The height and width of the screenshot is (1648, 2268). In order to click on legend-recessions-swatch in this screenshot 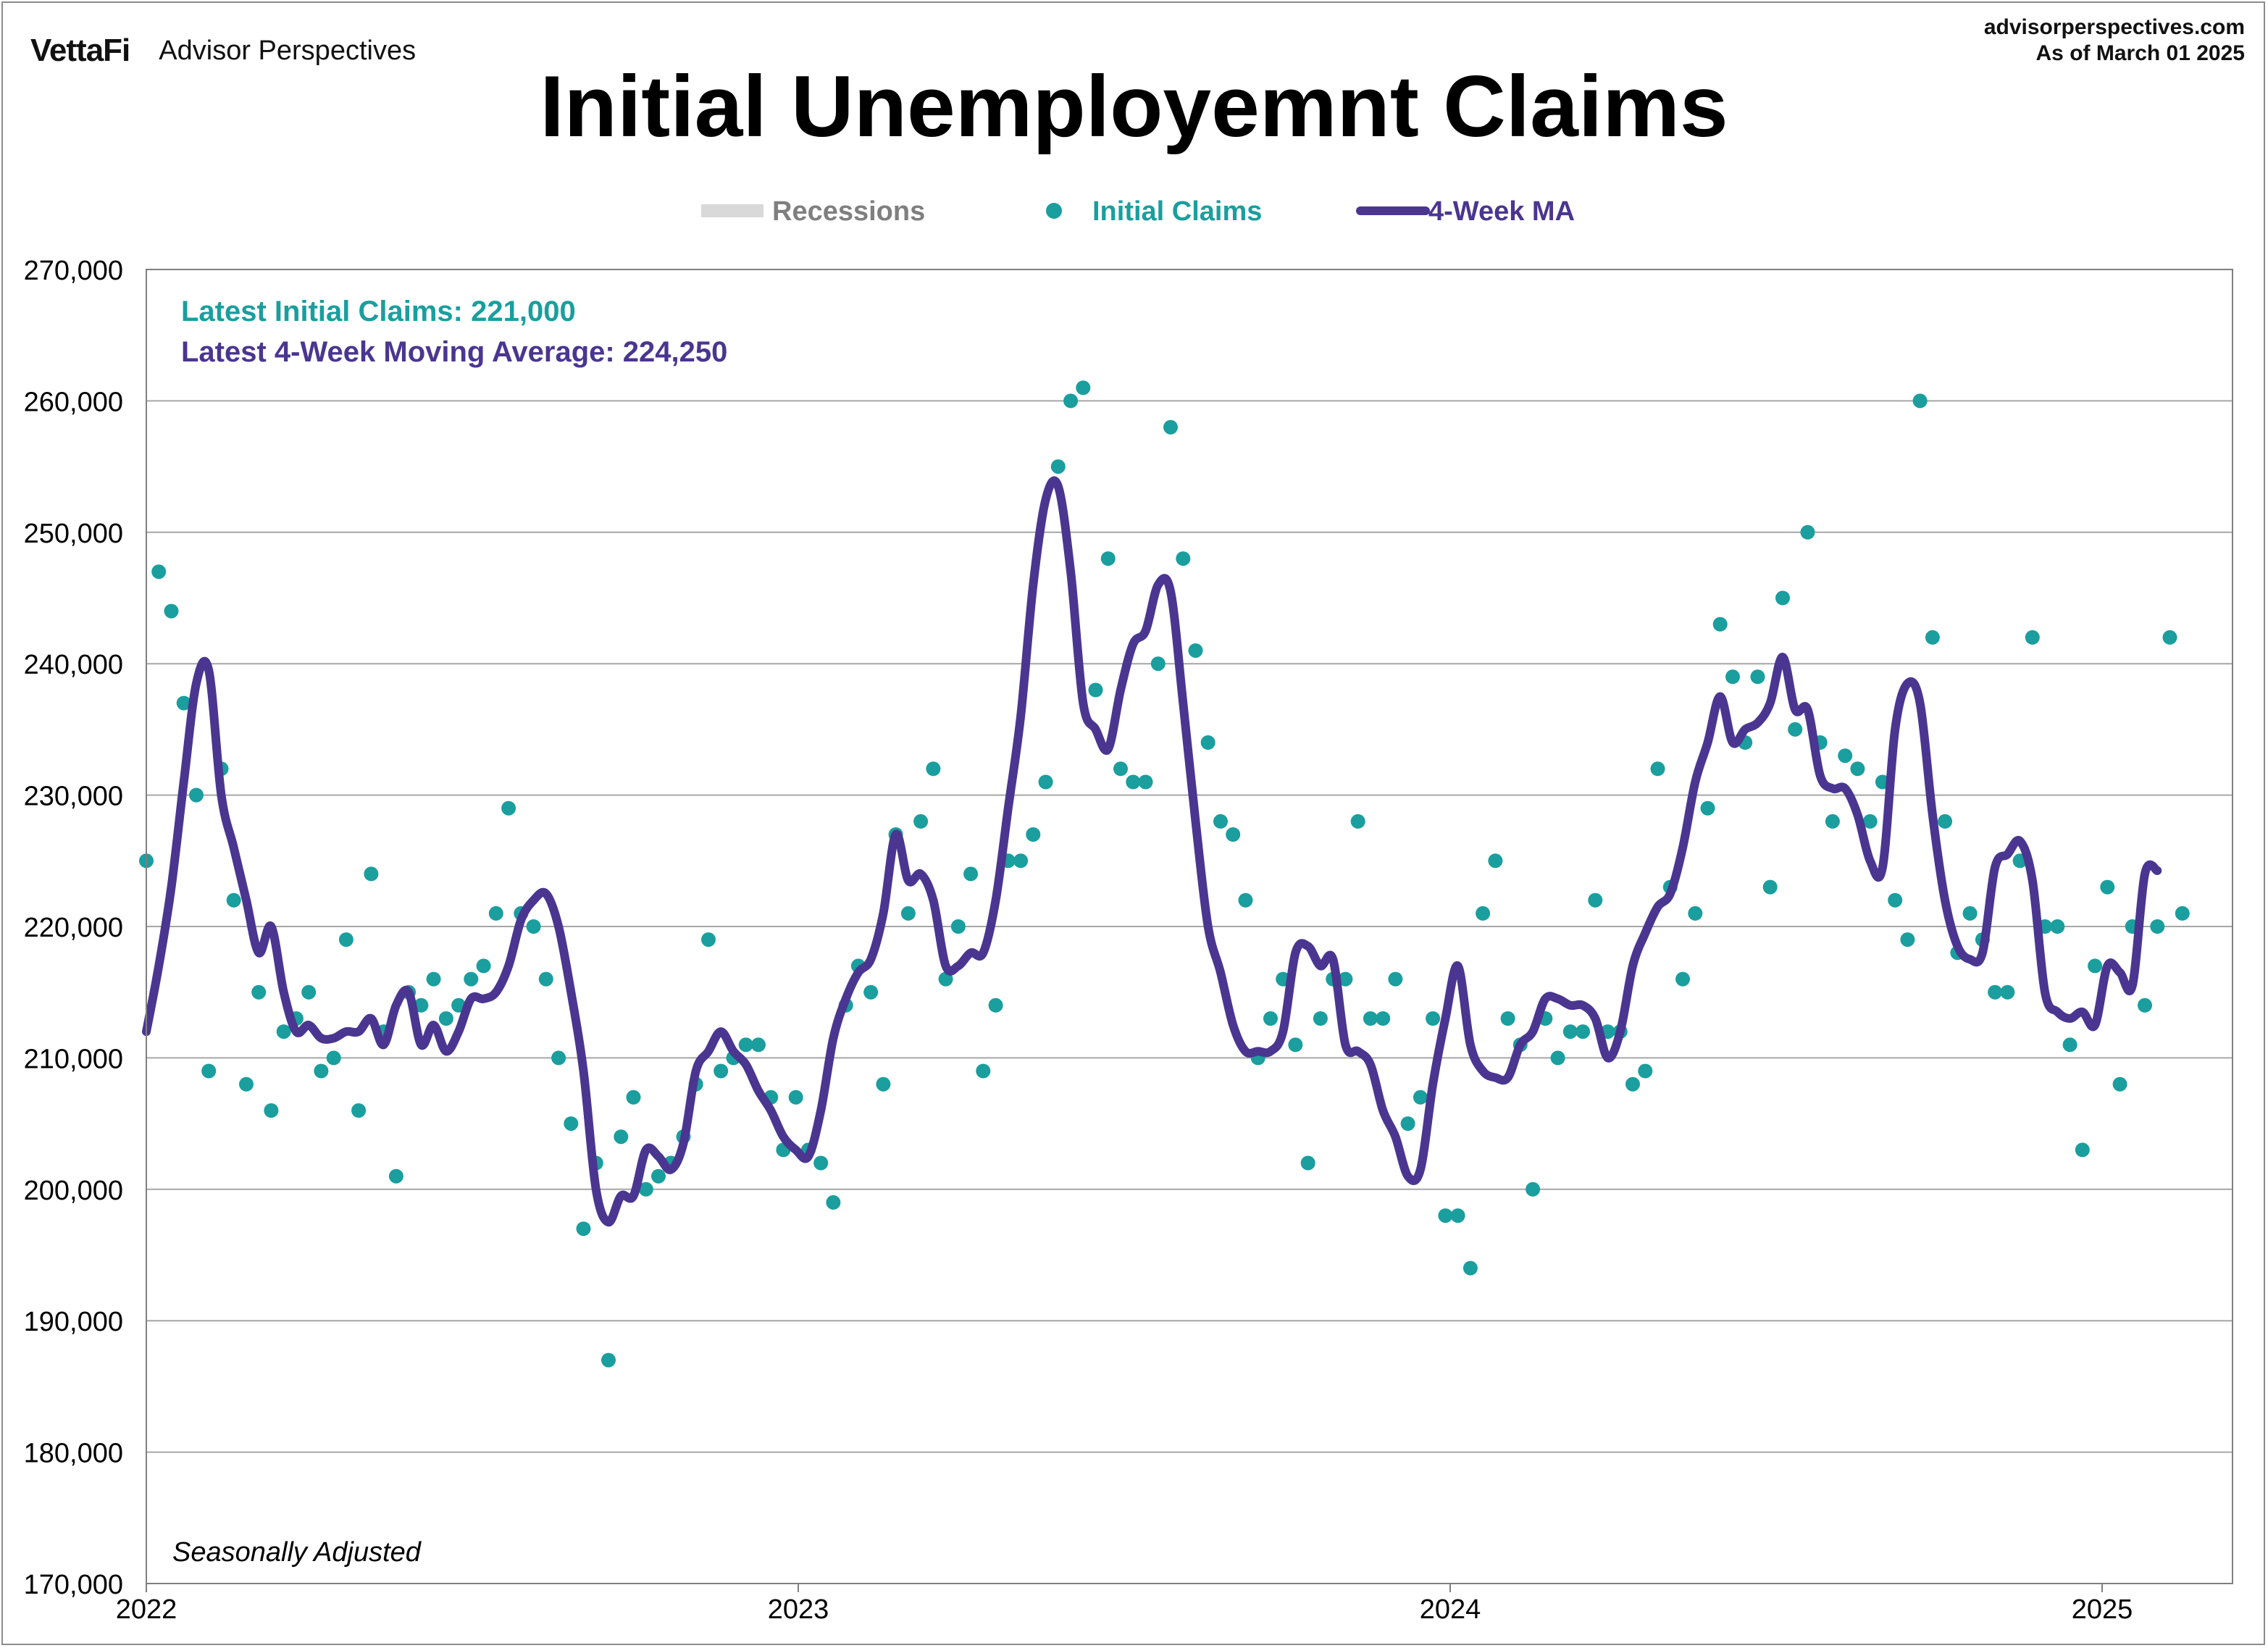, I will do `click(732, 210)`.